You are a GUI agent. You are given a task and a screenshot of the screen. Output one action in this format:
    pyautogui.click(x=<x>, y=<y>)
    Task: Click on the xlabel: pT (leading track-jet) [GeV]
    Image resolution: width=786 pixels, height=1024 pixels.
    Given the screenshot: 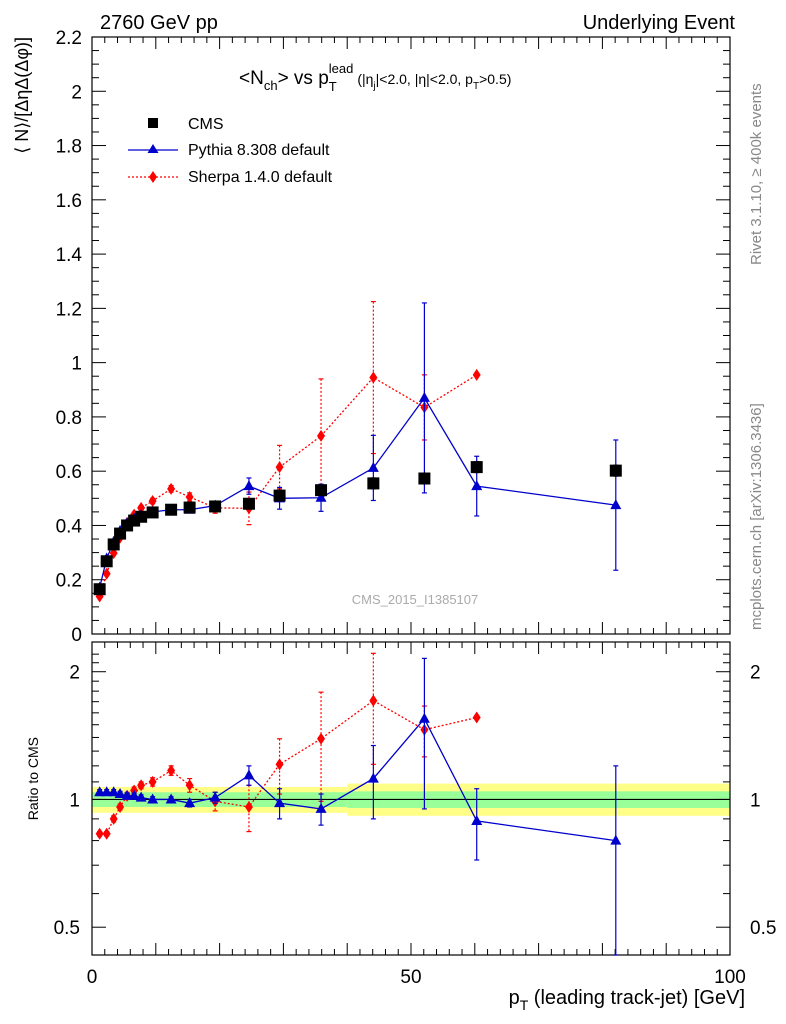 What is the action you would take?
    pyautogui.click(x=627, y=1000)
    